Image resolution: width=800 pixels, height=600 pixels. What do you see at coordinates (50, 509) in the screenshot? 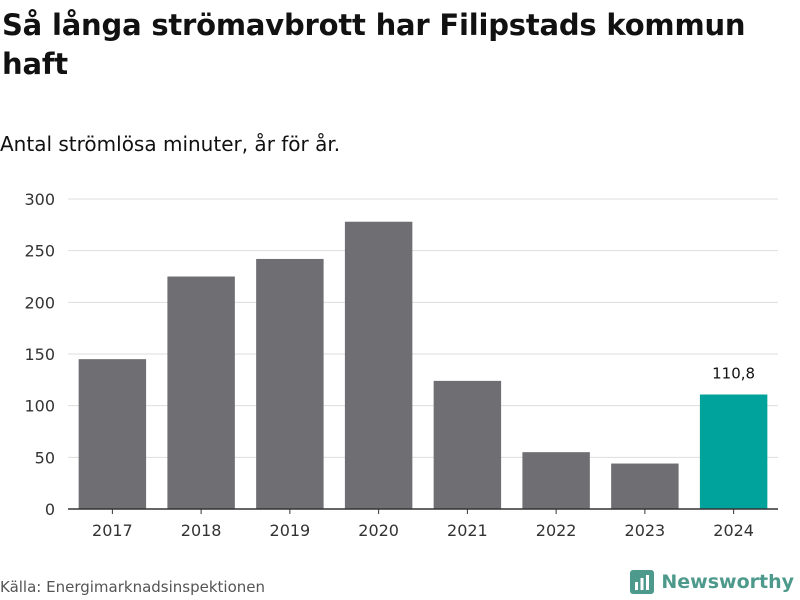
I see `y-tick-label: 0` at bounding box center [50, 509].